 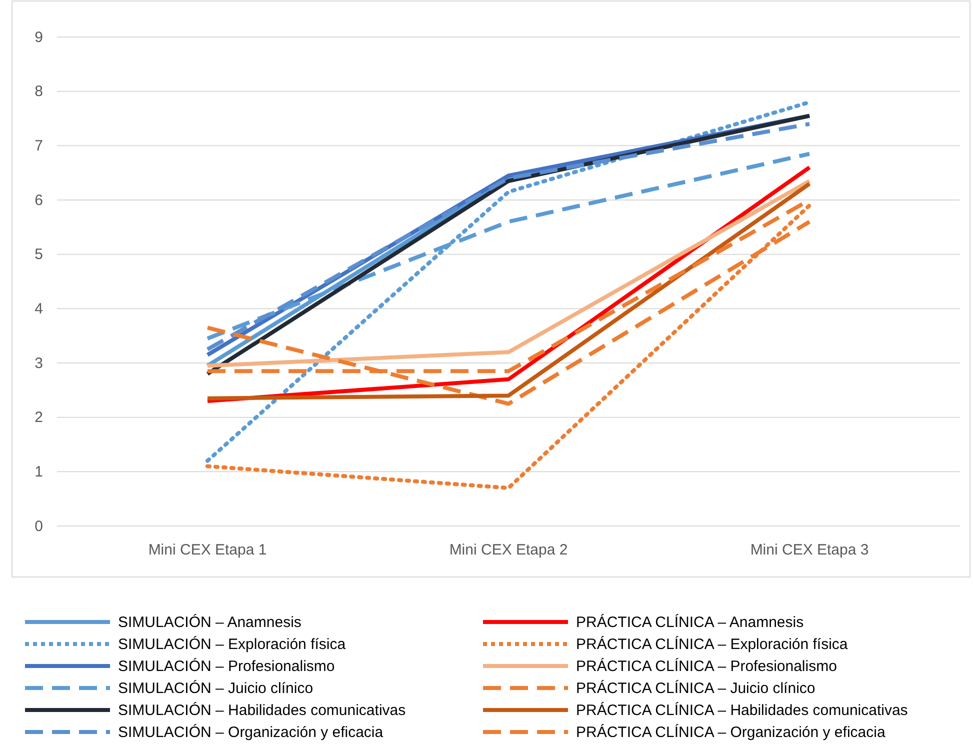 I want to click on y-tick-label: 5, so click(x=38, y=255).